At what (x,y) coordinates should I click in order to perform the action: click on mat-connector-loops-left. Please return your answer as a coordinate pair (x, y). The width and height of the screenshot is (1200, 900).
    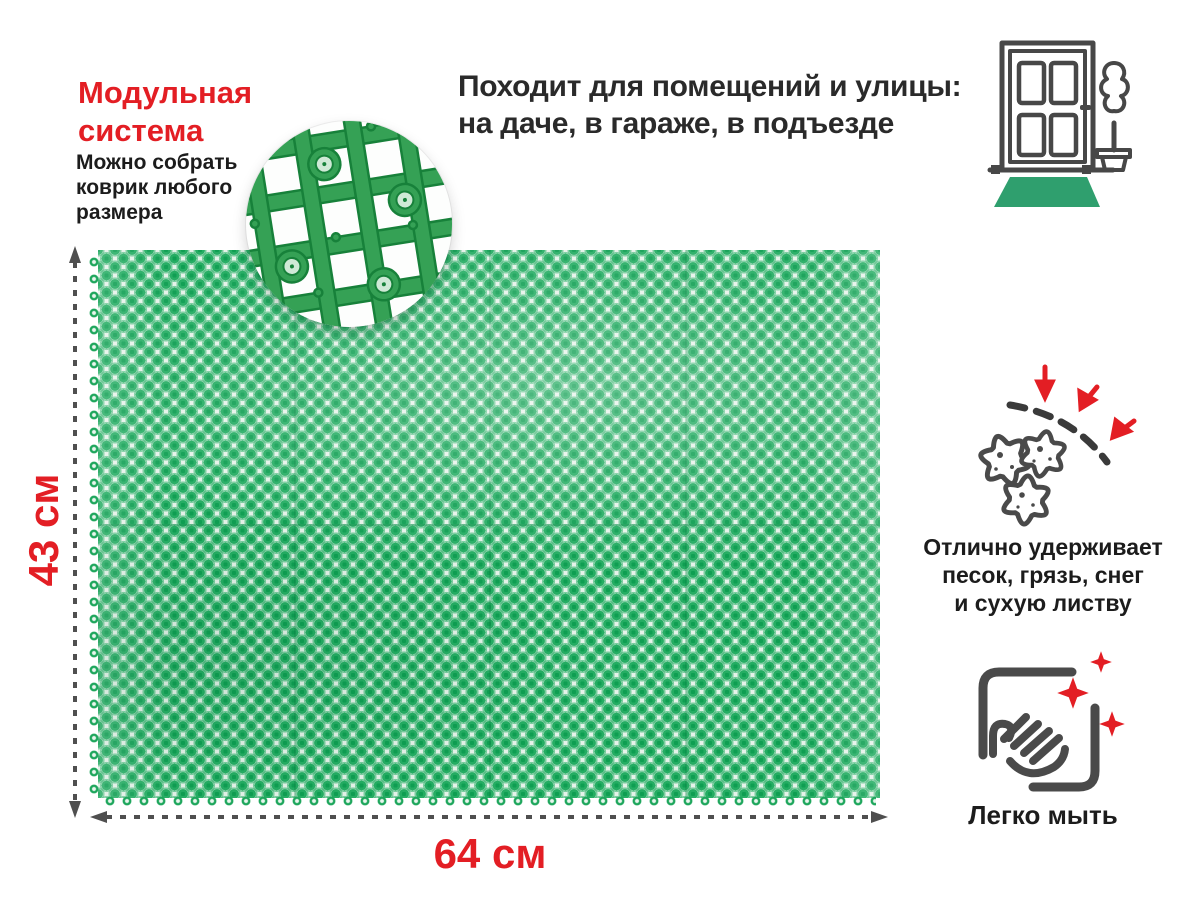
    Looking at the image, I should click on (94, 524).